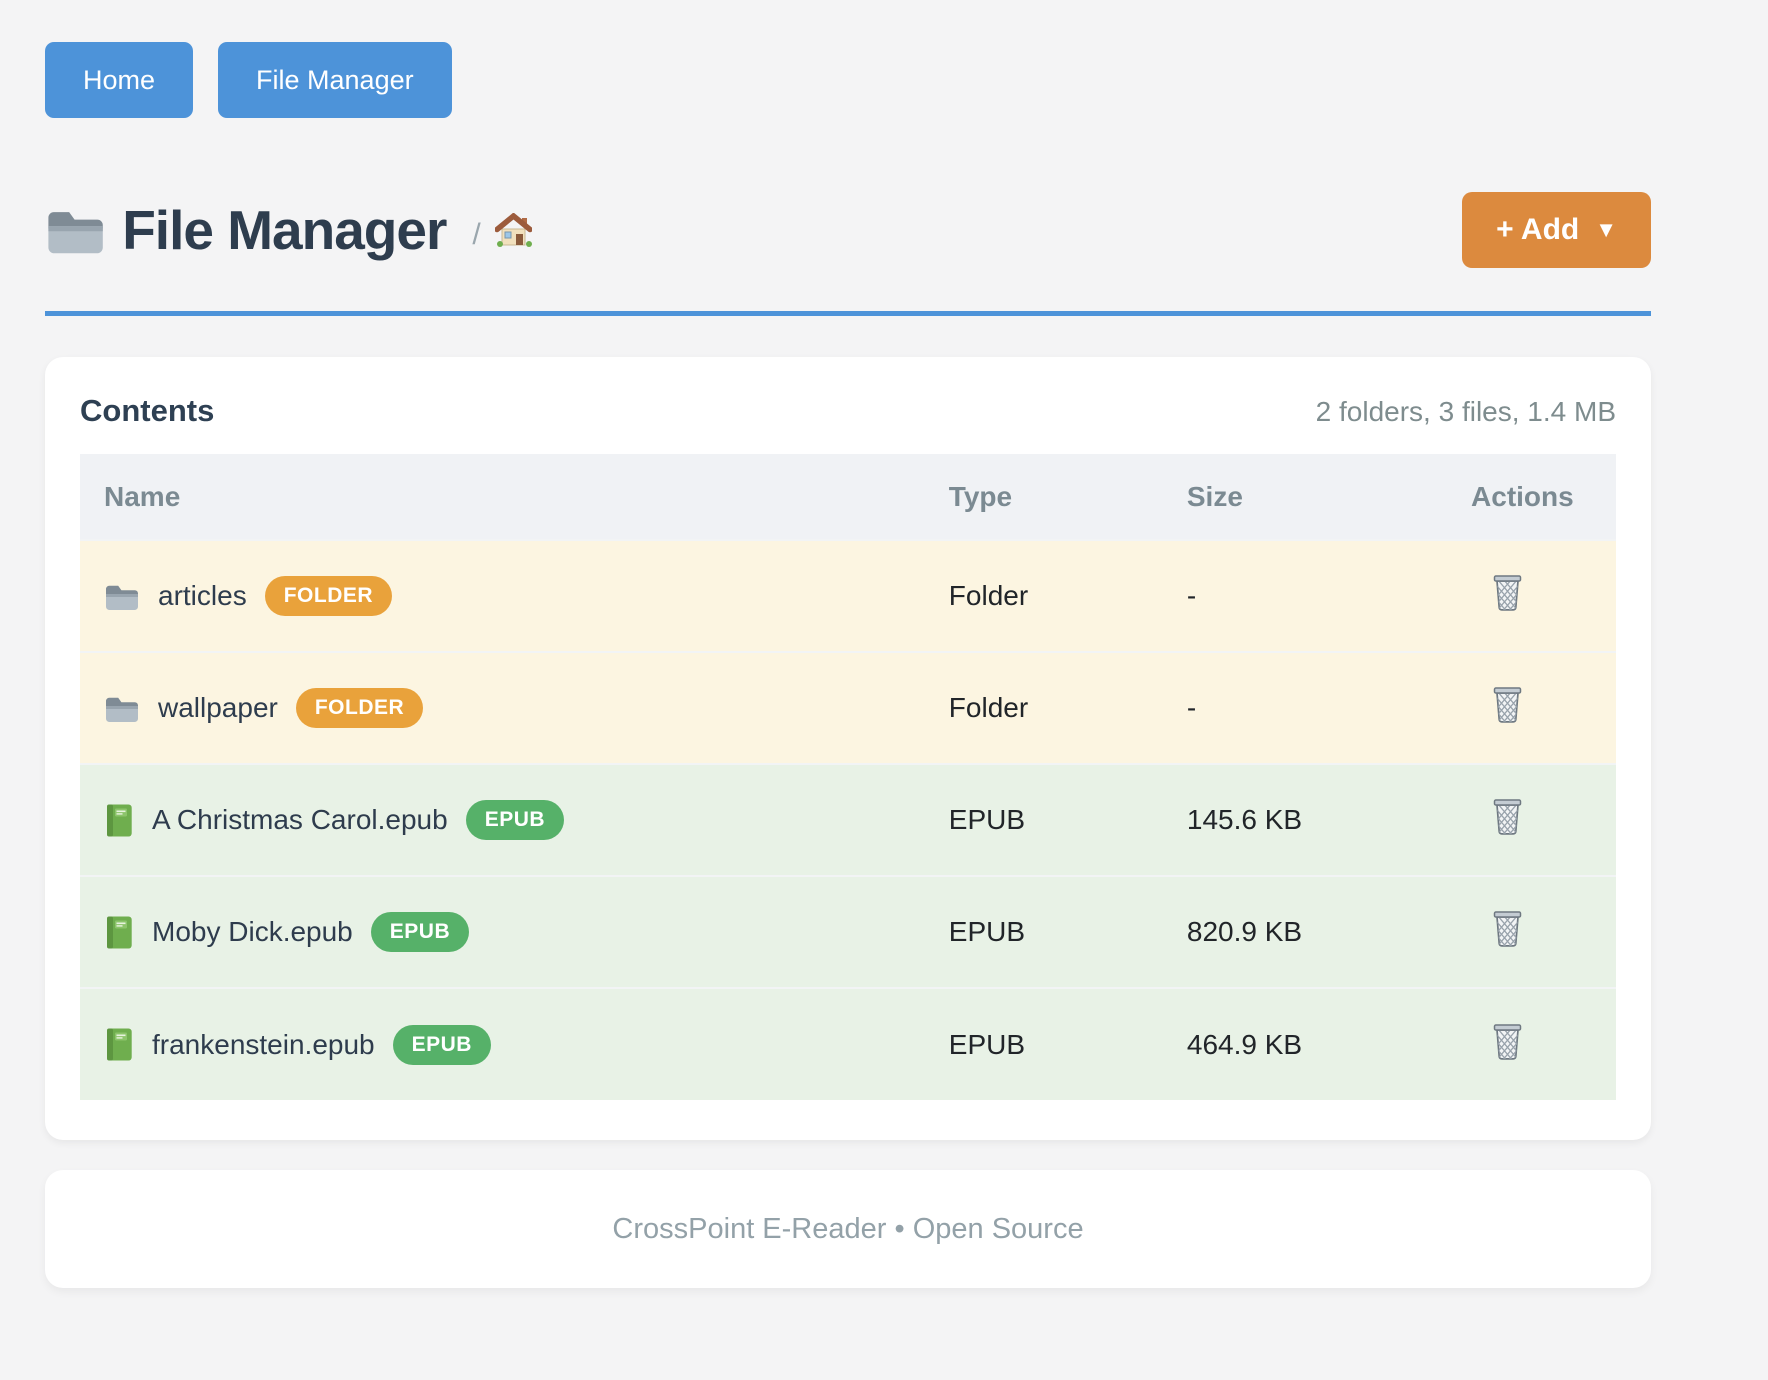  I want to click on title-divider, so click(848, 313).